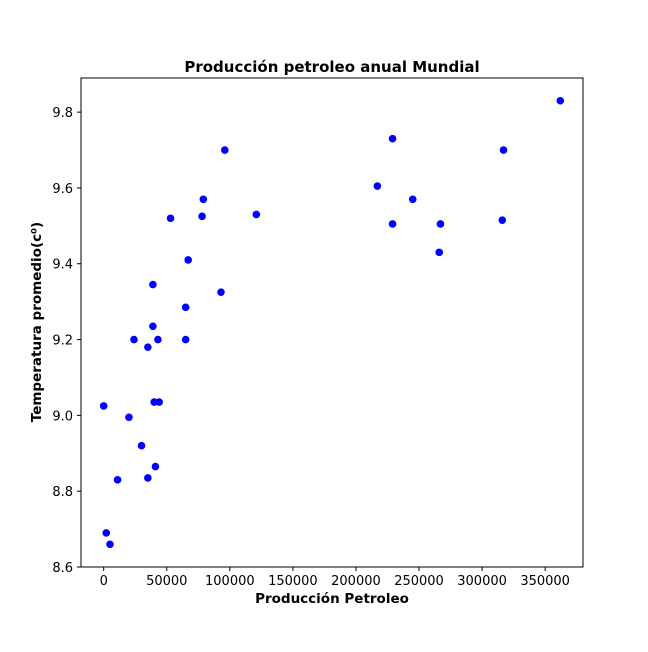  What do you see at coordinates (166, 581) in the screenshot?
I see `x-tick-label: 50000` at bounding box center [166, 581].